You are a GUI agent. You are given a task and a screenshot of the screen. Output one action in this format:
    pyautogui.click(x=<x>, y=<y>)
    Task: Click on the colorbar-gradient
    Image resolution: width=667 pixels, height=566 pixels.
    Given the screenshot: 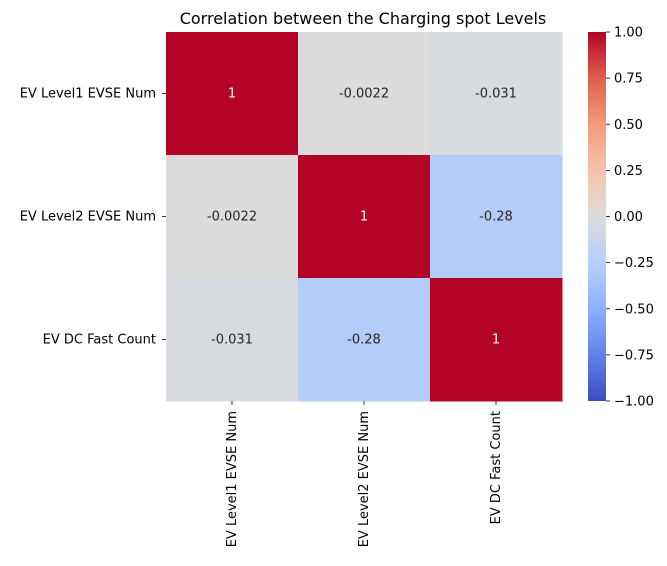 What is the action you would take?
    pyautogui.click(x=597, y=216)
    